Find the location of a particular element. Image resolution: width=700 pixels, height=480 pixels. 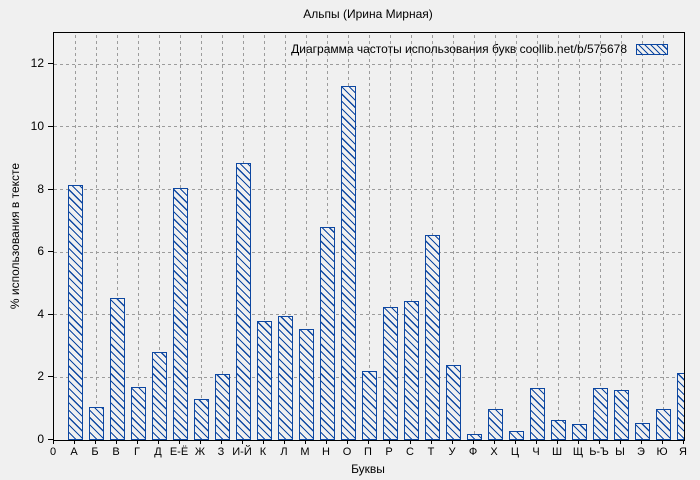

x-tick-label: 0 is located at coordinates (53, 452).